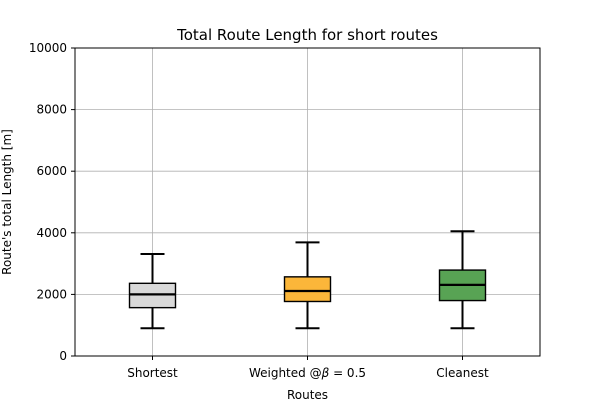 The width and height of the screenshot is (600, 400). Describe the element at coordinates (48, 48) in the screenshot. I see `y-tick-label: 10000` at that location.